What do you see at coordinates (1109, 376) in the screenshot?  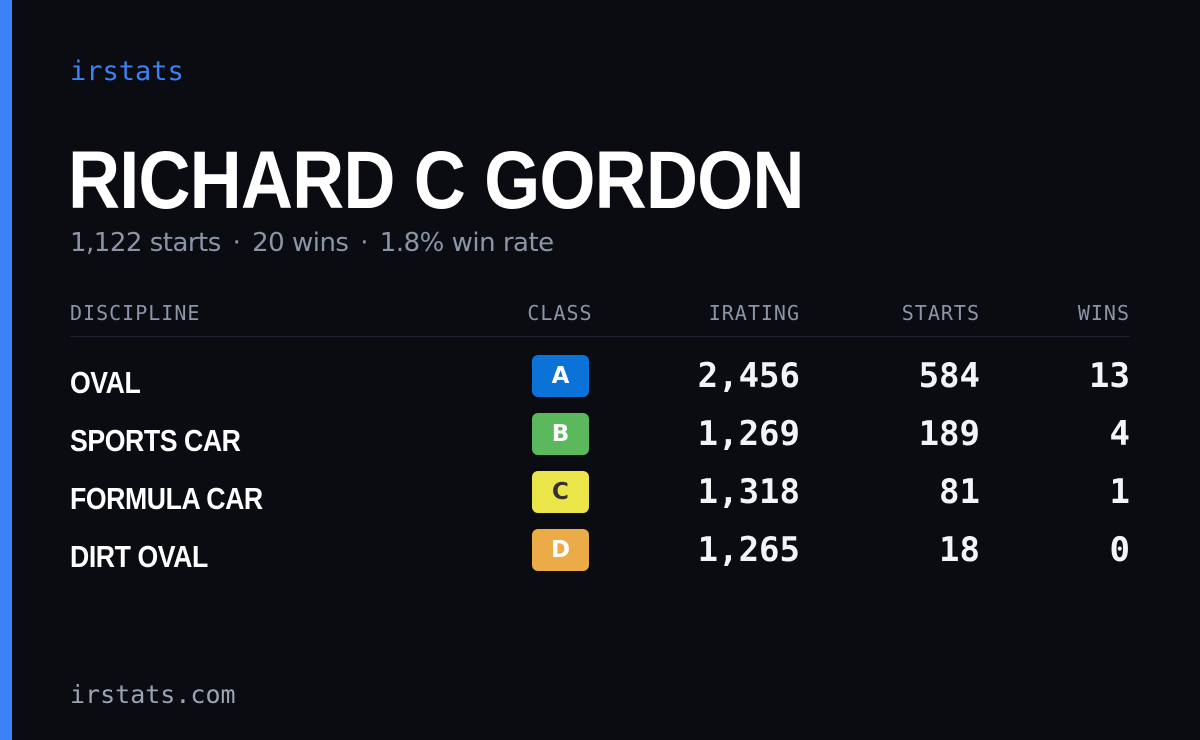 I see `wins-value: 13` at bounding box center [1109, 376].